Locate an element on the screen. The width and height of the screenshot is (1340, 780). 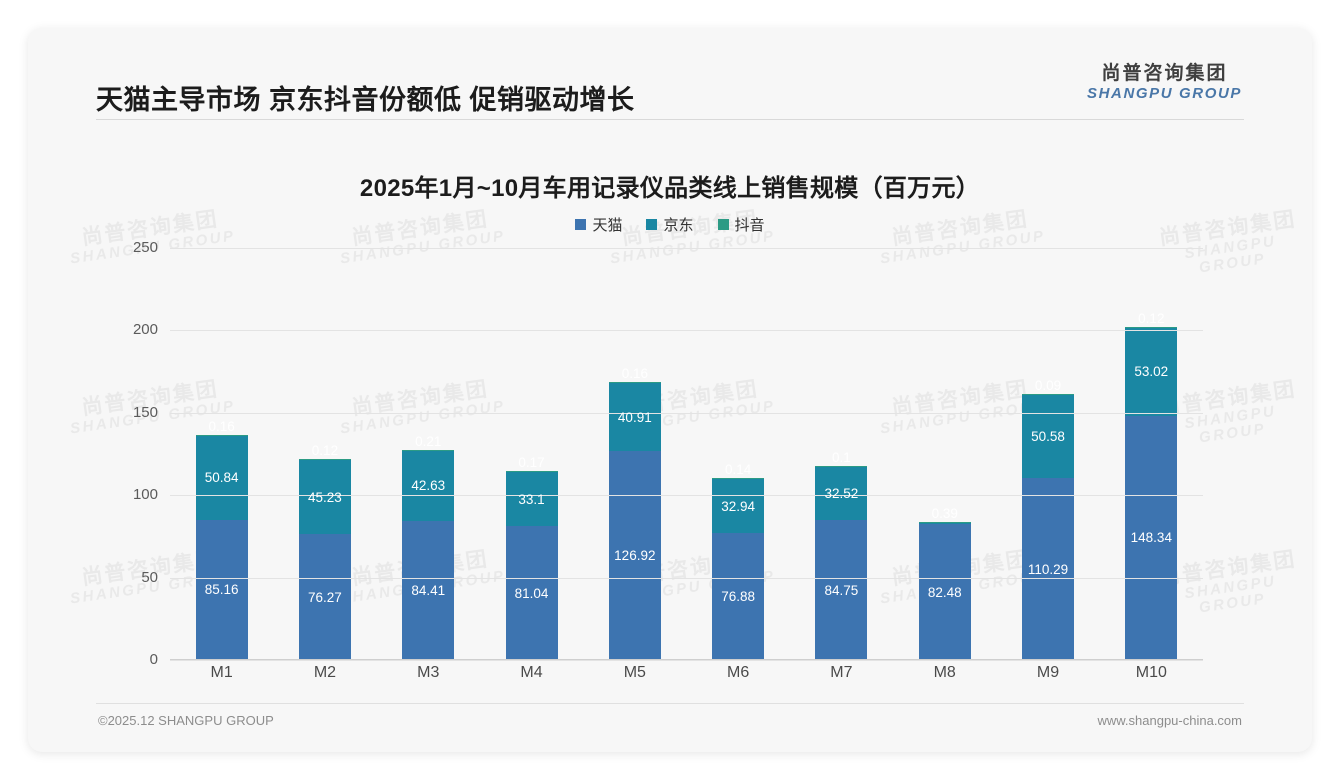
legend-item-3: 抖音 is located at coordinates (741, 224).